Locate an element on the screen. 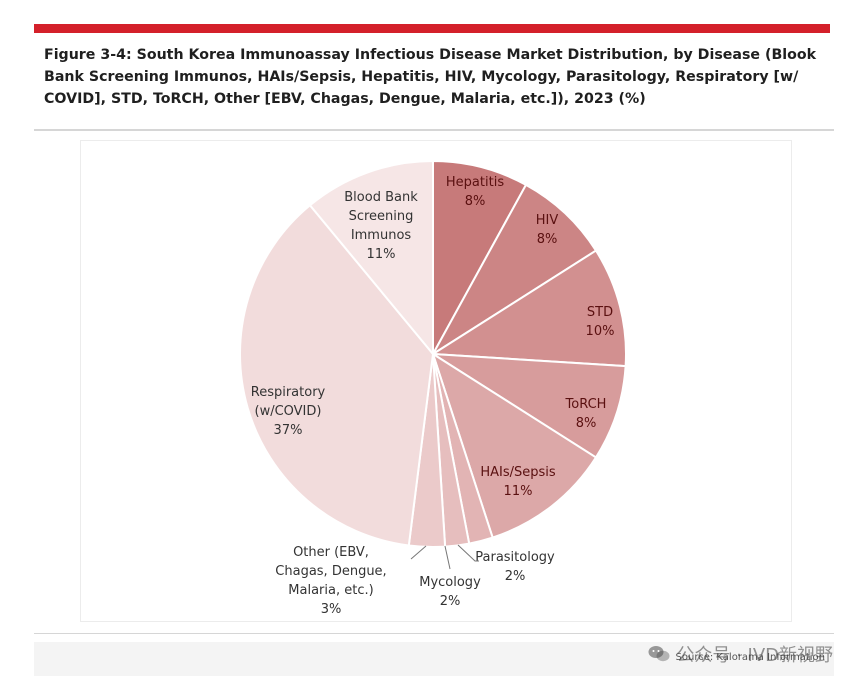  watermark-text: 公众号 · IVD新视野 is located at coordinates (754, 655).